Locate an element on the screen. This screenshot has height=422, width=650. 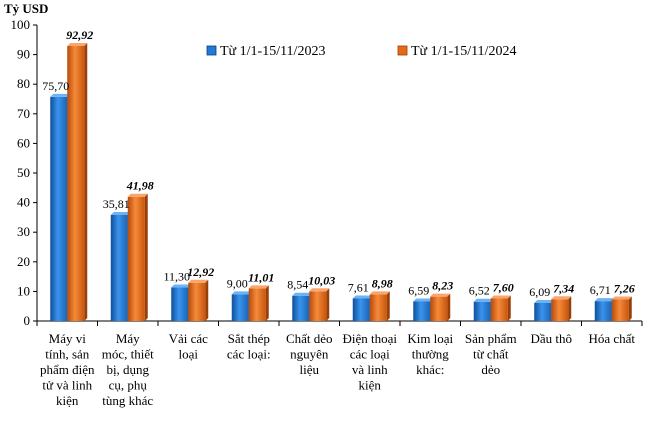
y-tick-label: 0 is located at coordinates (27, 320).